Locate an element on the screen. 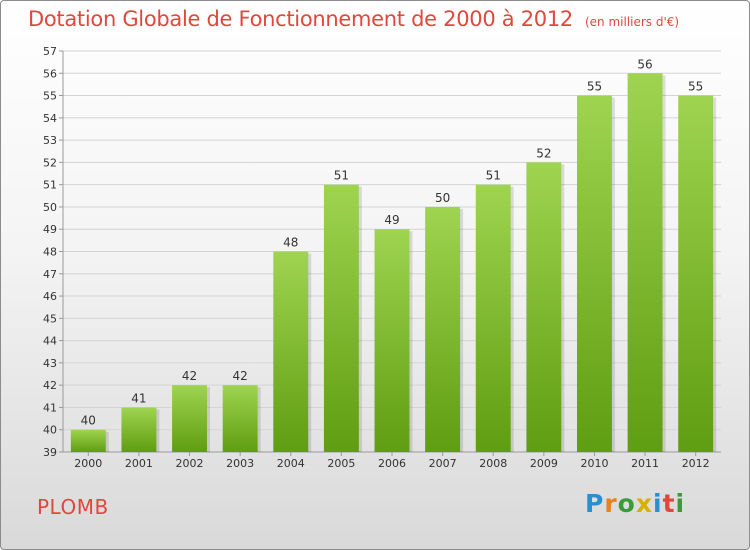 Image resolution: width=750 pixels, height=550 pixels. x-tick-label: 2011 is located at coordinates (645, 463).